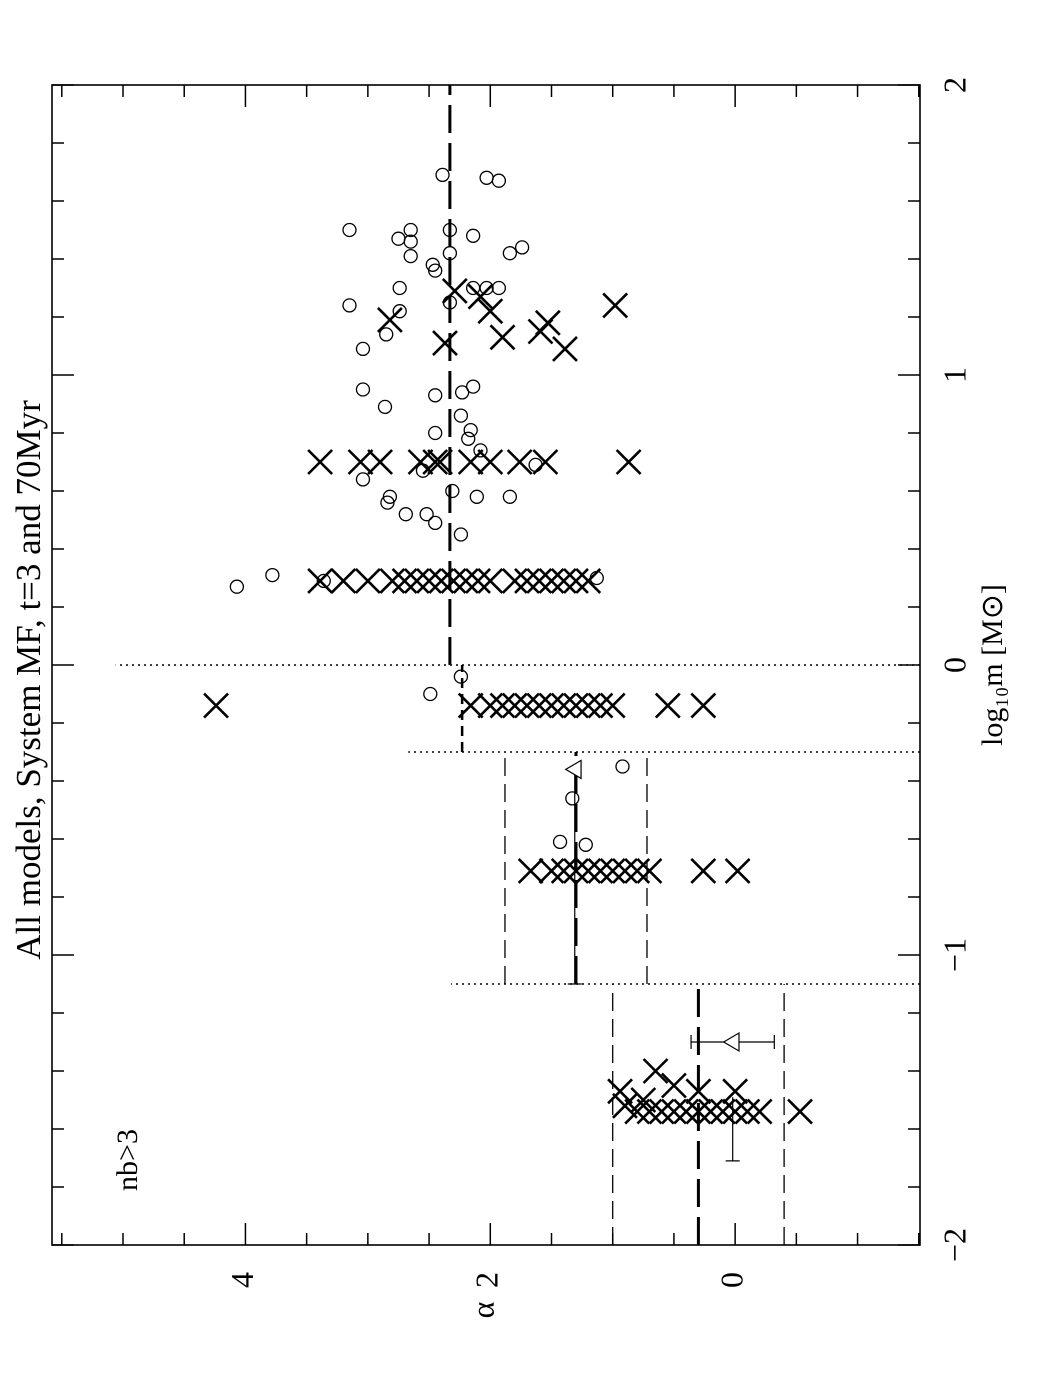 This screenshot has height=1387, width=1037. Describe the element at coordinates (28, 680) in the screenshot. I see `chart-title: All models, System MF, t=3 and 70Myr` at that location.